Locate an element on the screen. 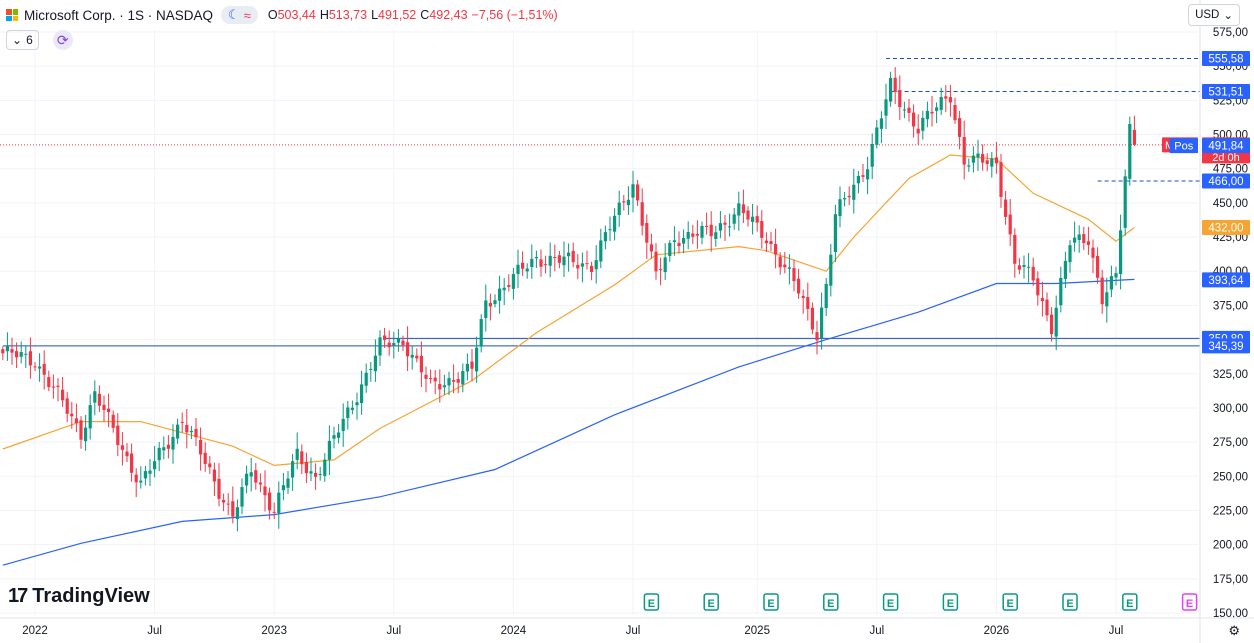 The image size is (1254, 643). price-tag is located at coordinates (1226, 91).